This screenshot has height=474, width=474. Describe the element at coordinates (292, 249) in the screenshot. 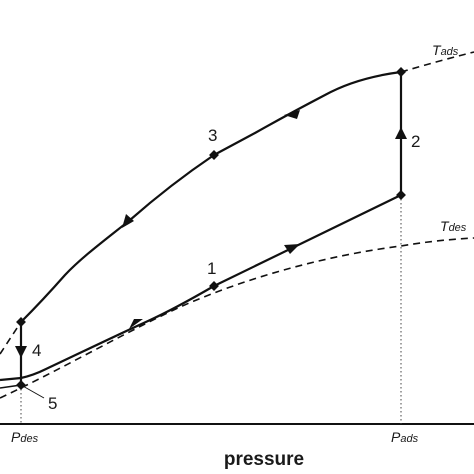

I see `step-1-arrow-upper` at that location.